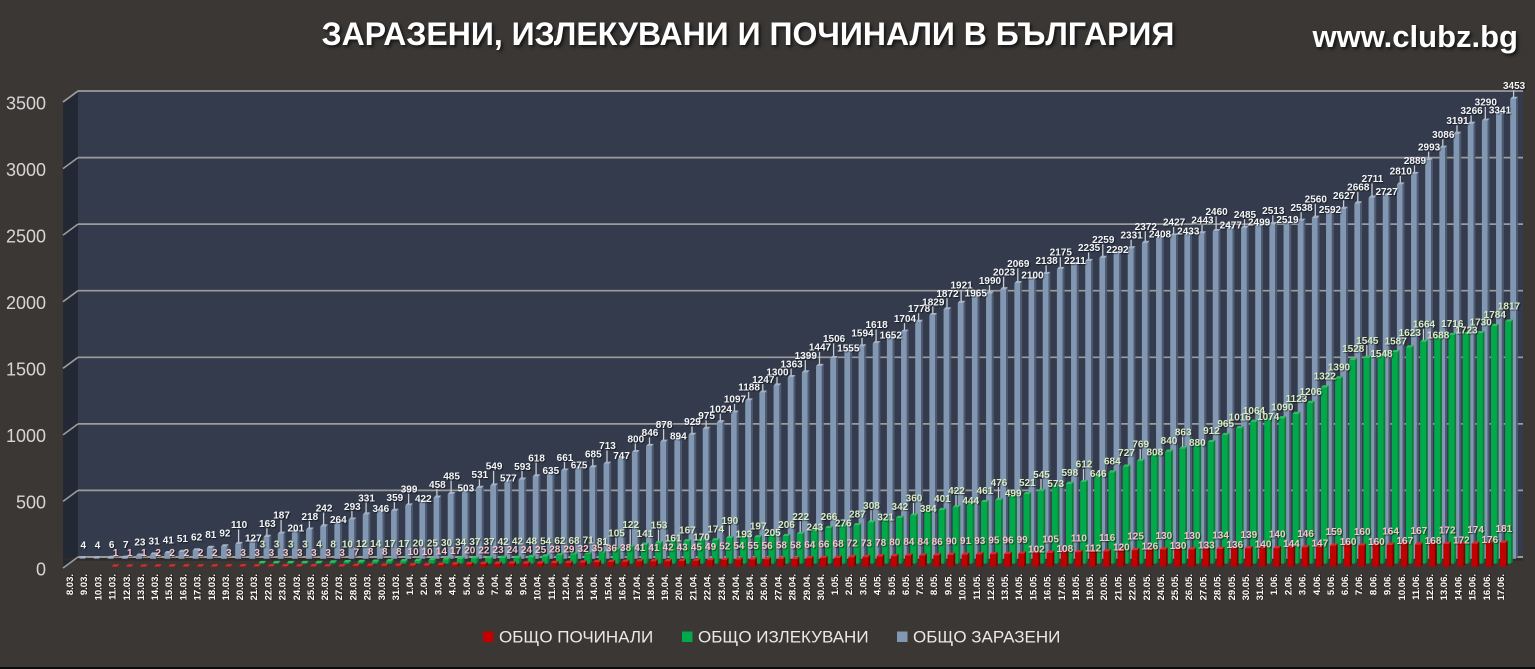  What do you see at coordinates (1019, 587) in the screenshot?
I see `svg-text: 14.05.` at bounding box center [1019, 587].